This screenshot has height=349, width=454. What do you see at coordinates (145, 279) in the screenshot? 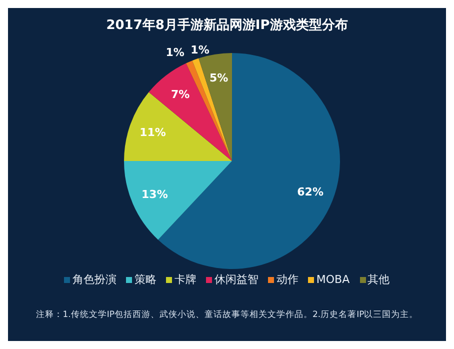
I see `legend-label: 策略` at bounding box center [145, 279].